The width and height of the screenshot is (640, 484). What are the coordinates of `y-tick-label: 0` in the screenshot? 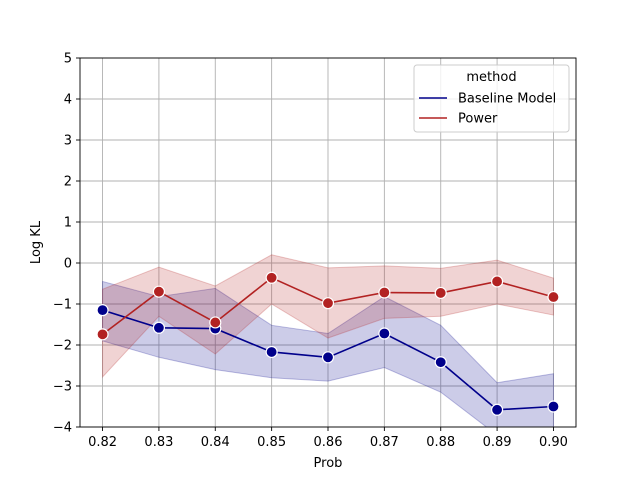 It's located at (68, 264).